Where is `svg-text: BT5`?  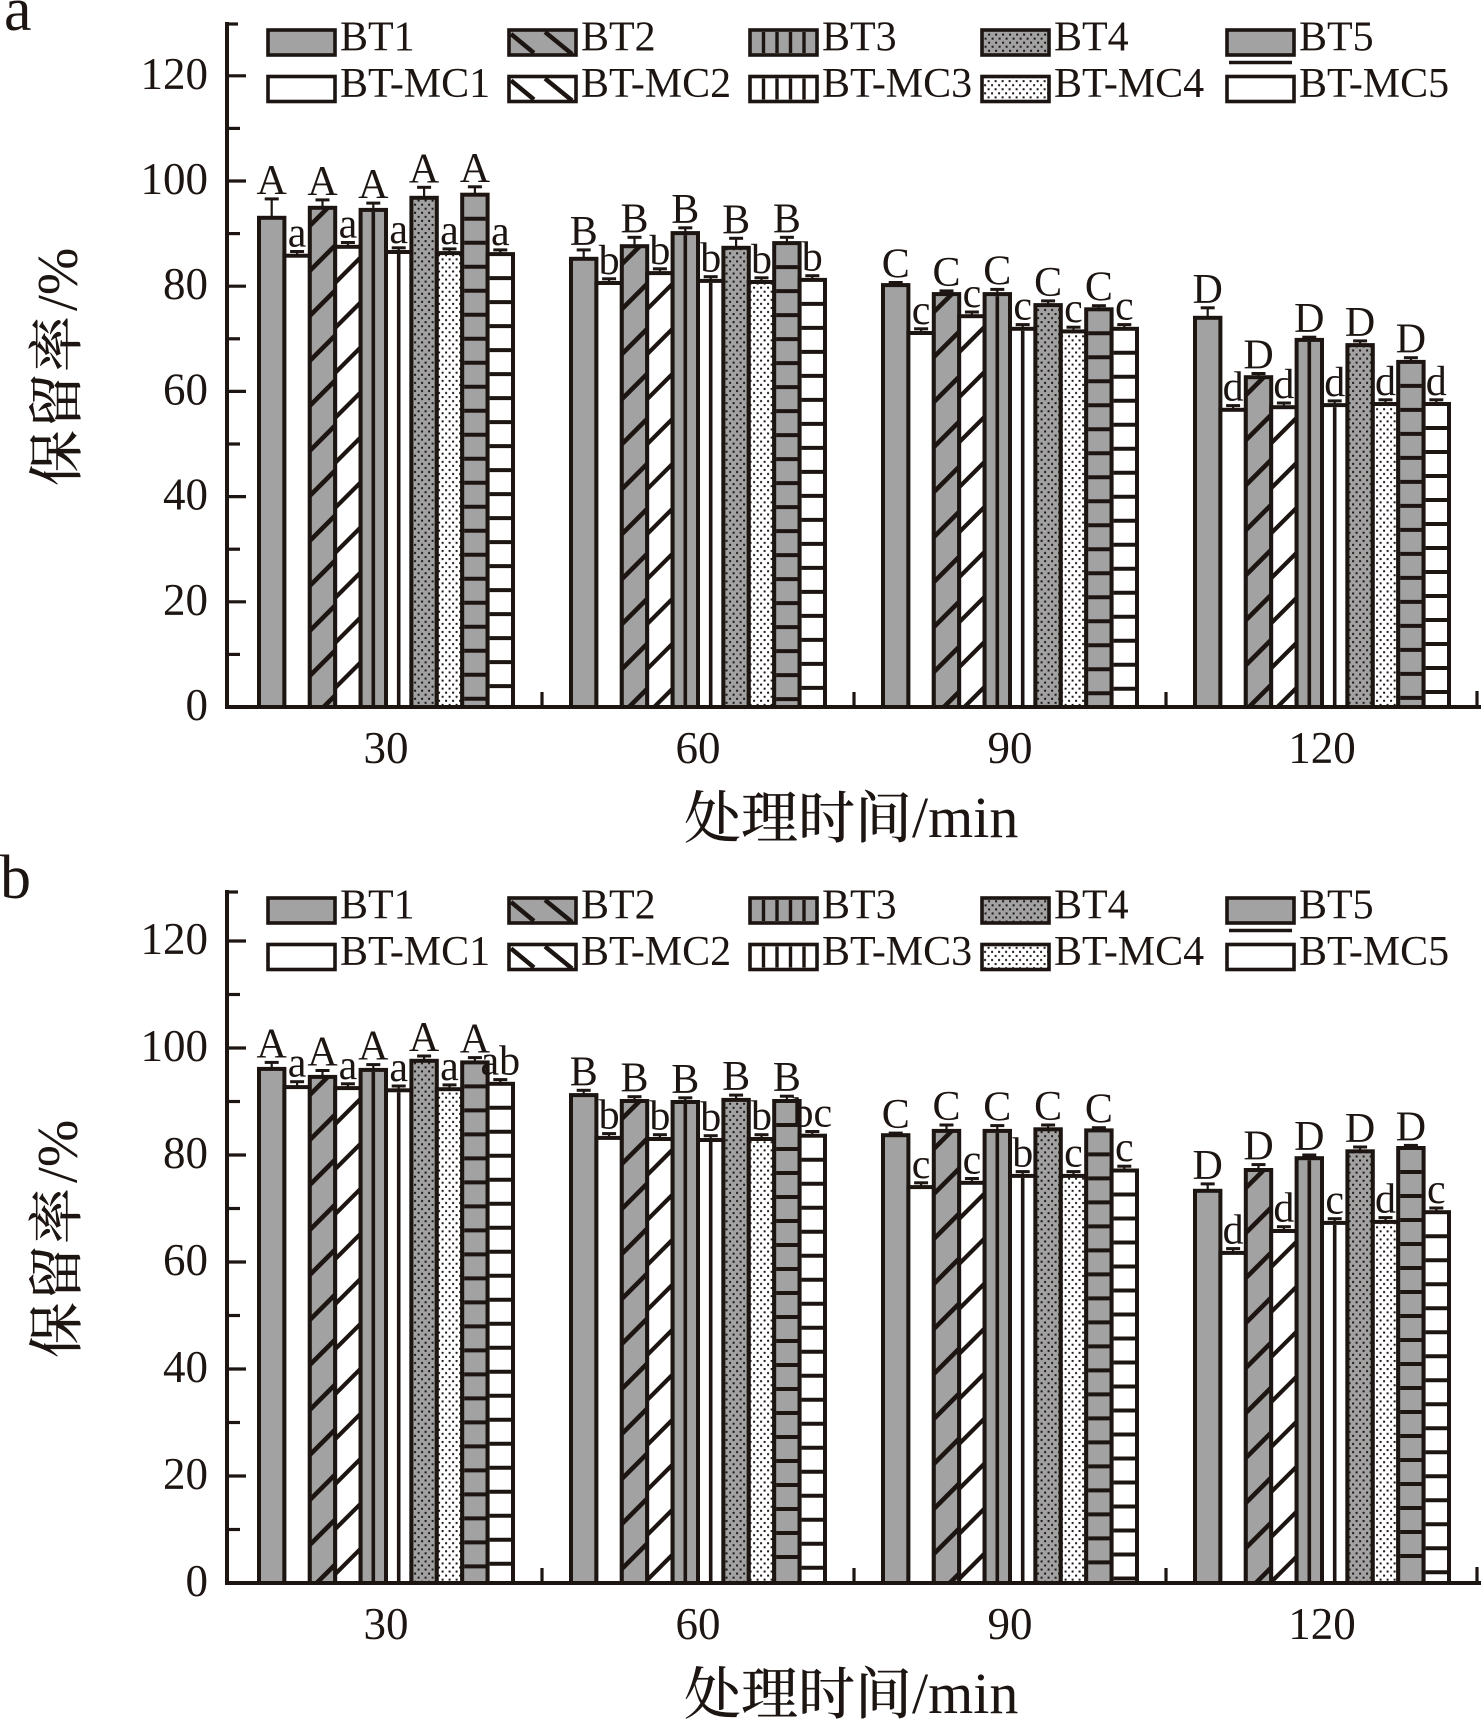
svg-text: BT5 is located at coordinates (1336, 906).